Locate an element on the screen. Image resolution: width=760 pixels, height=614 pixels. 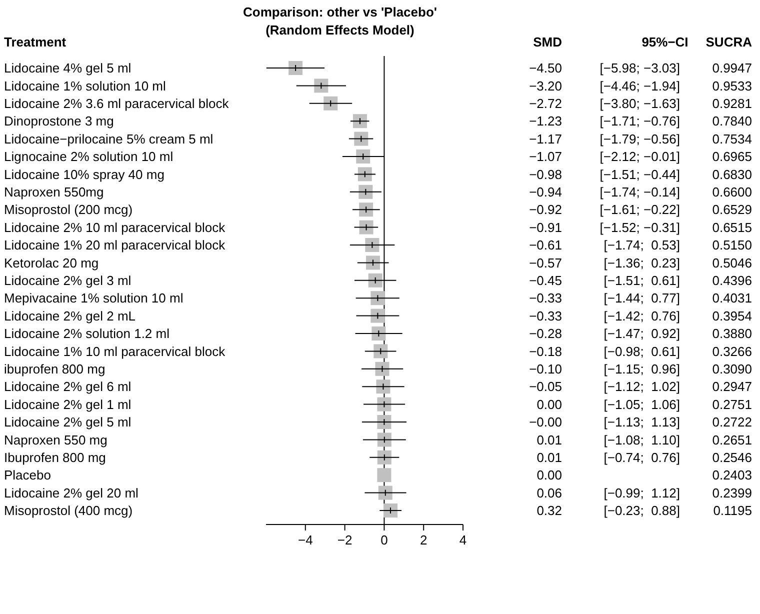
y-tick-label: Lidocaine 2% gel 1 ml is located at coordinates (68, 404).